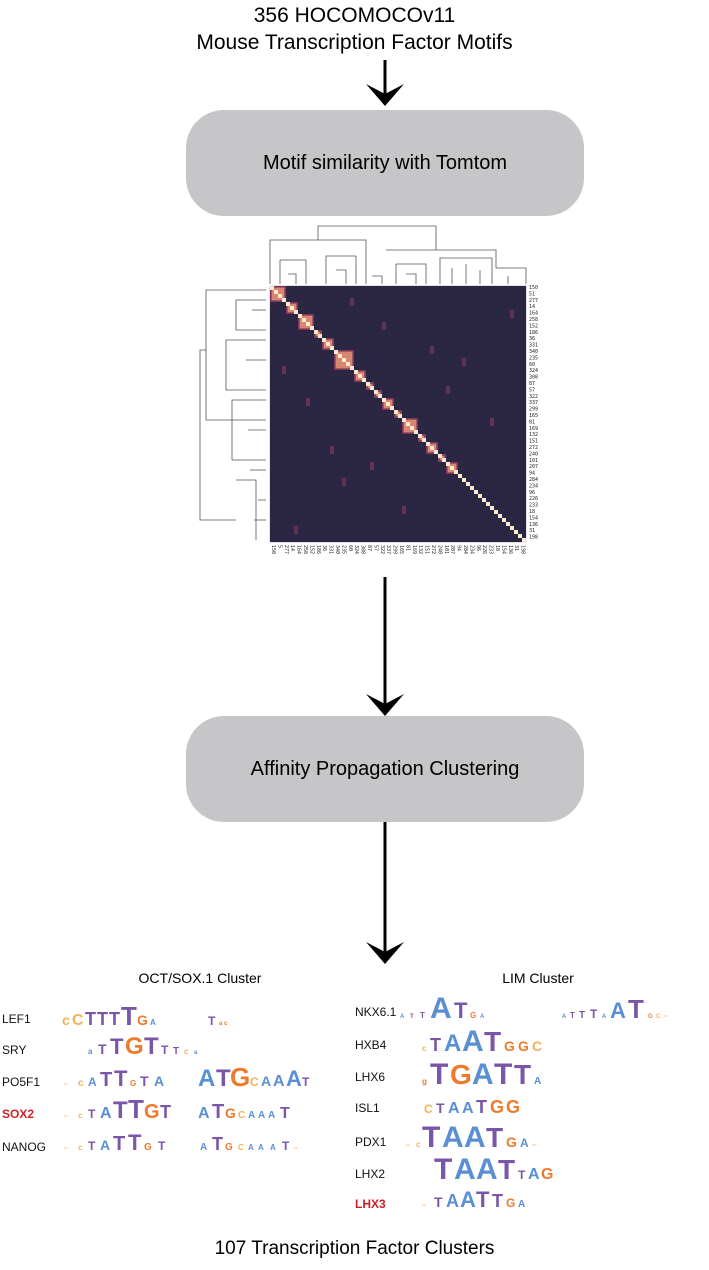 The width and height of the screenshot is (709, 1270). What do you see at coordinates (532, 365) in the screenshot?
I see `heatmap-row-label: 60` at bounding box center [532, 365].